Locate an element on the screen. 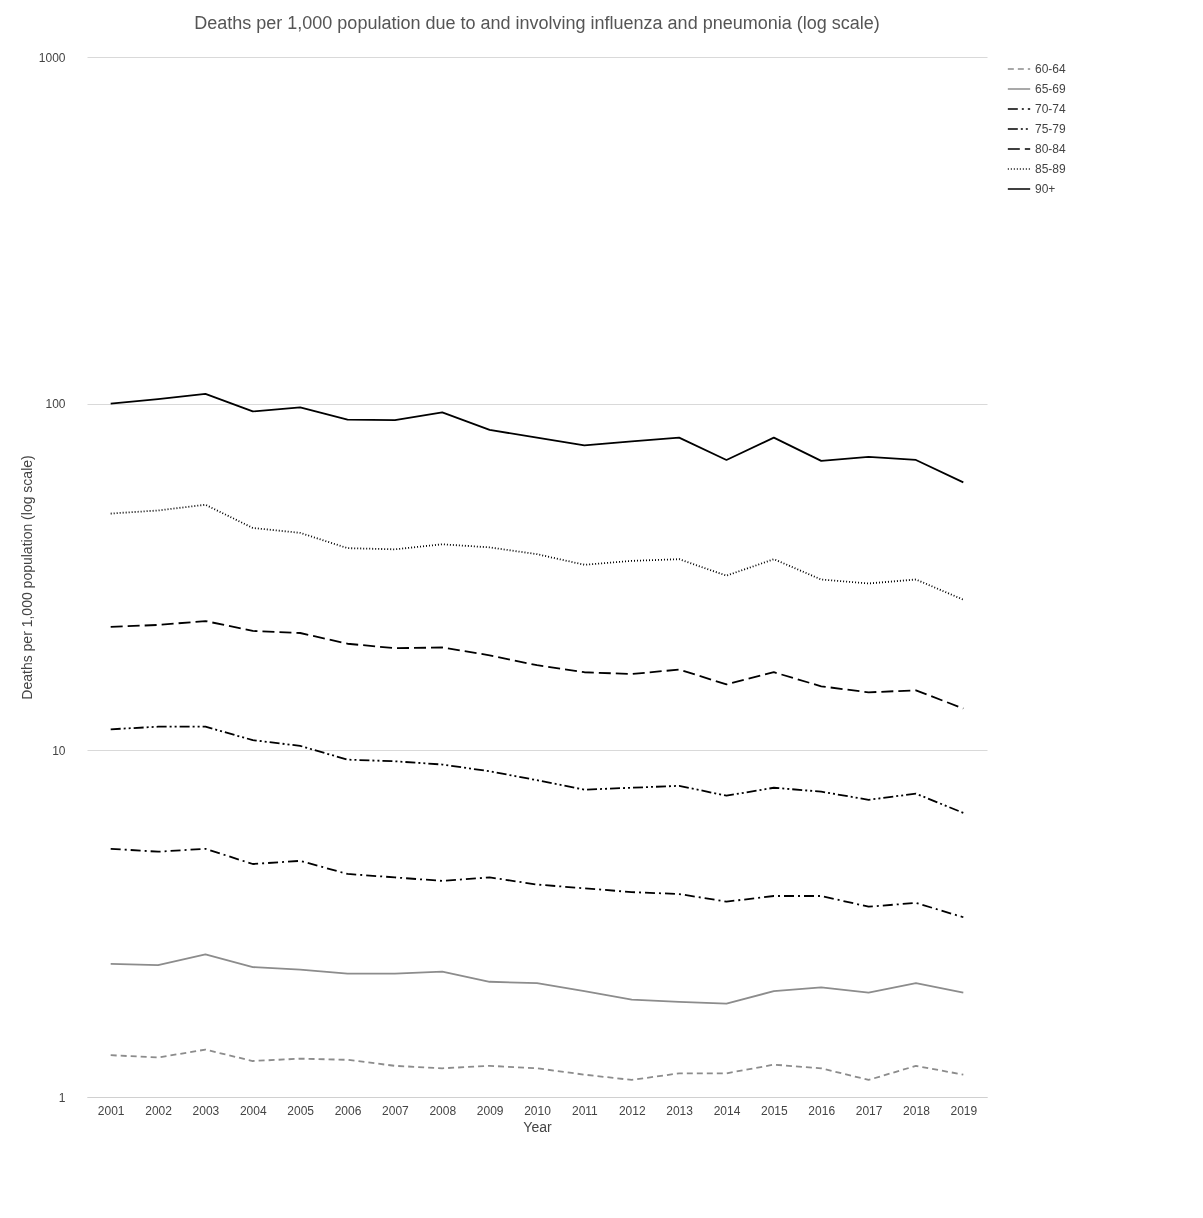 Image resolution: width=1203 pixels, height=1218 pixels. x-tick-label: 2017 is located at coordinates (869, 1110).